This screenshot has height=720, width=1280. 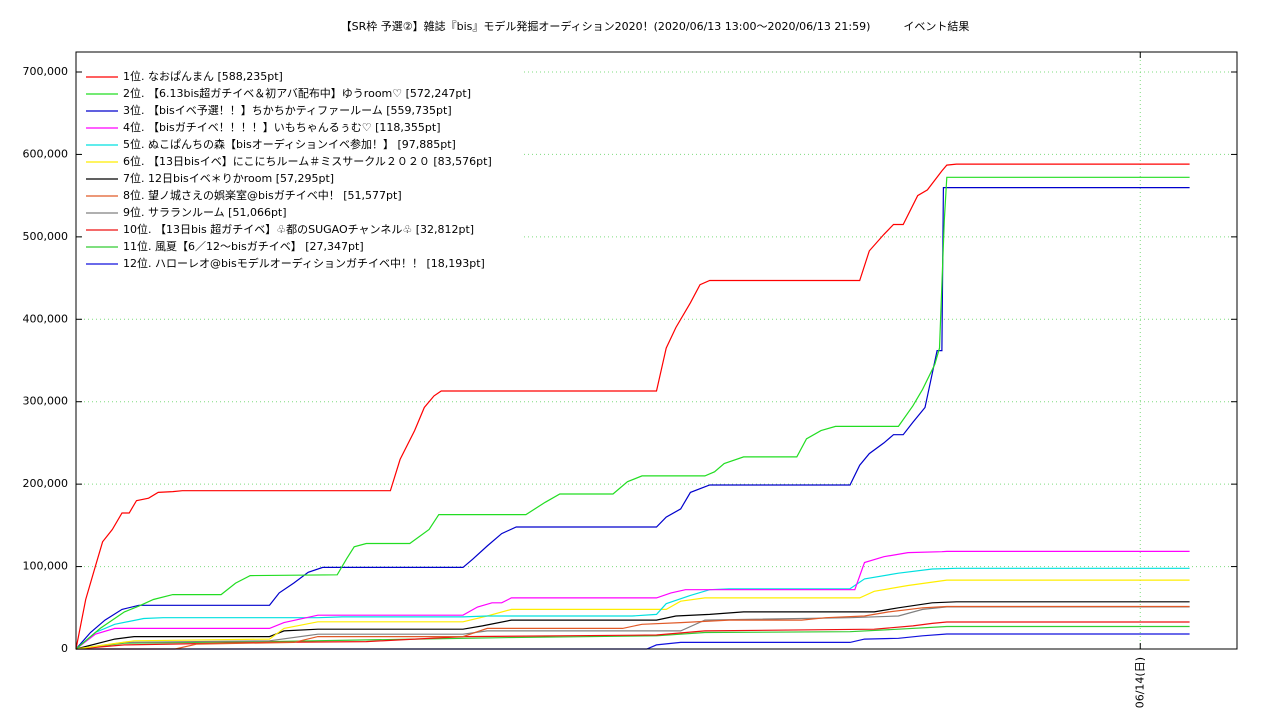 What do you see at coordinates (46, 483) in the screenshot?
I see `y-tick-label: 200,000` at bounding box center [46, 483].